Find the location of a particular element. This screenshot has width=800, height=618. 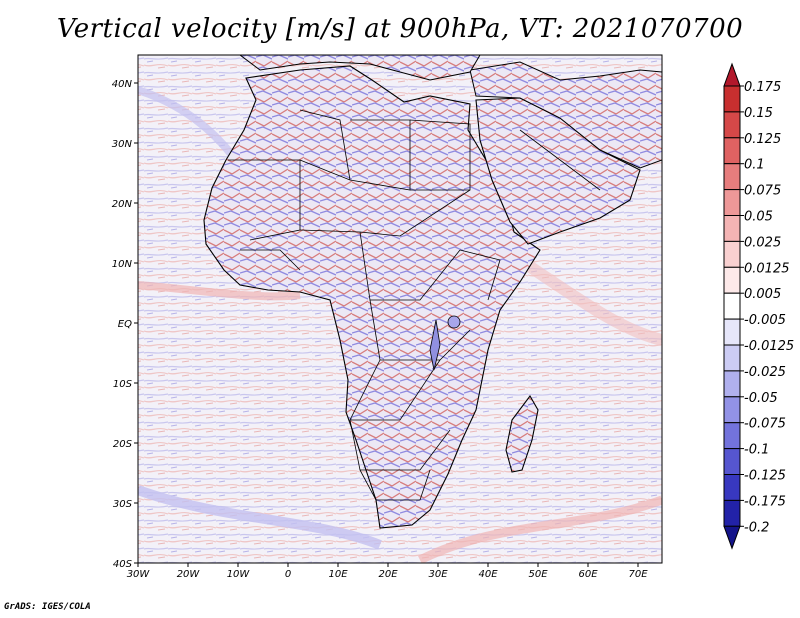

colorbar-label: 0.175 is located at coordinates (762, 87).